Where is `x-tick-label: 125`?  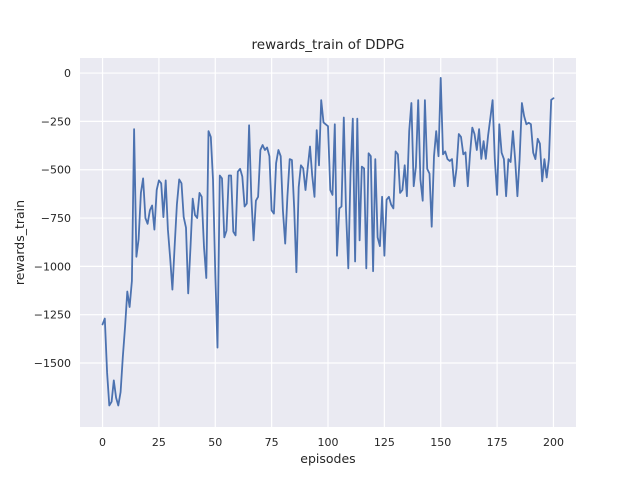
x-tick-label: 125 is located at coordinates (384, 442).